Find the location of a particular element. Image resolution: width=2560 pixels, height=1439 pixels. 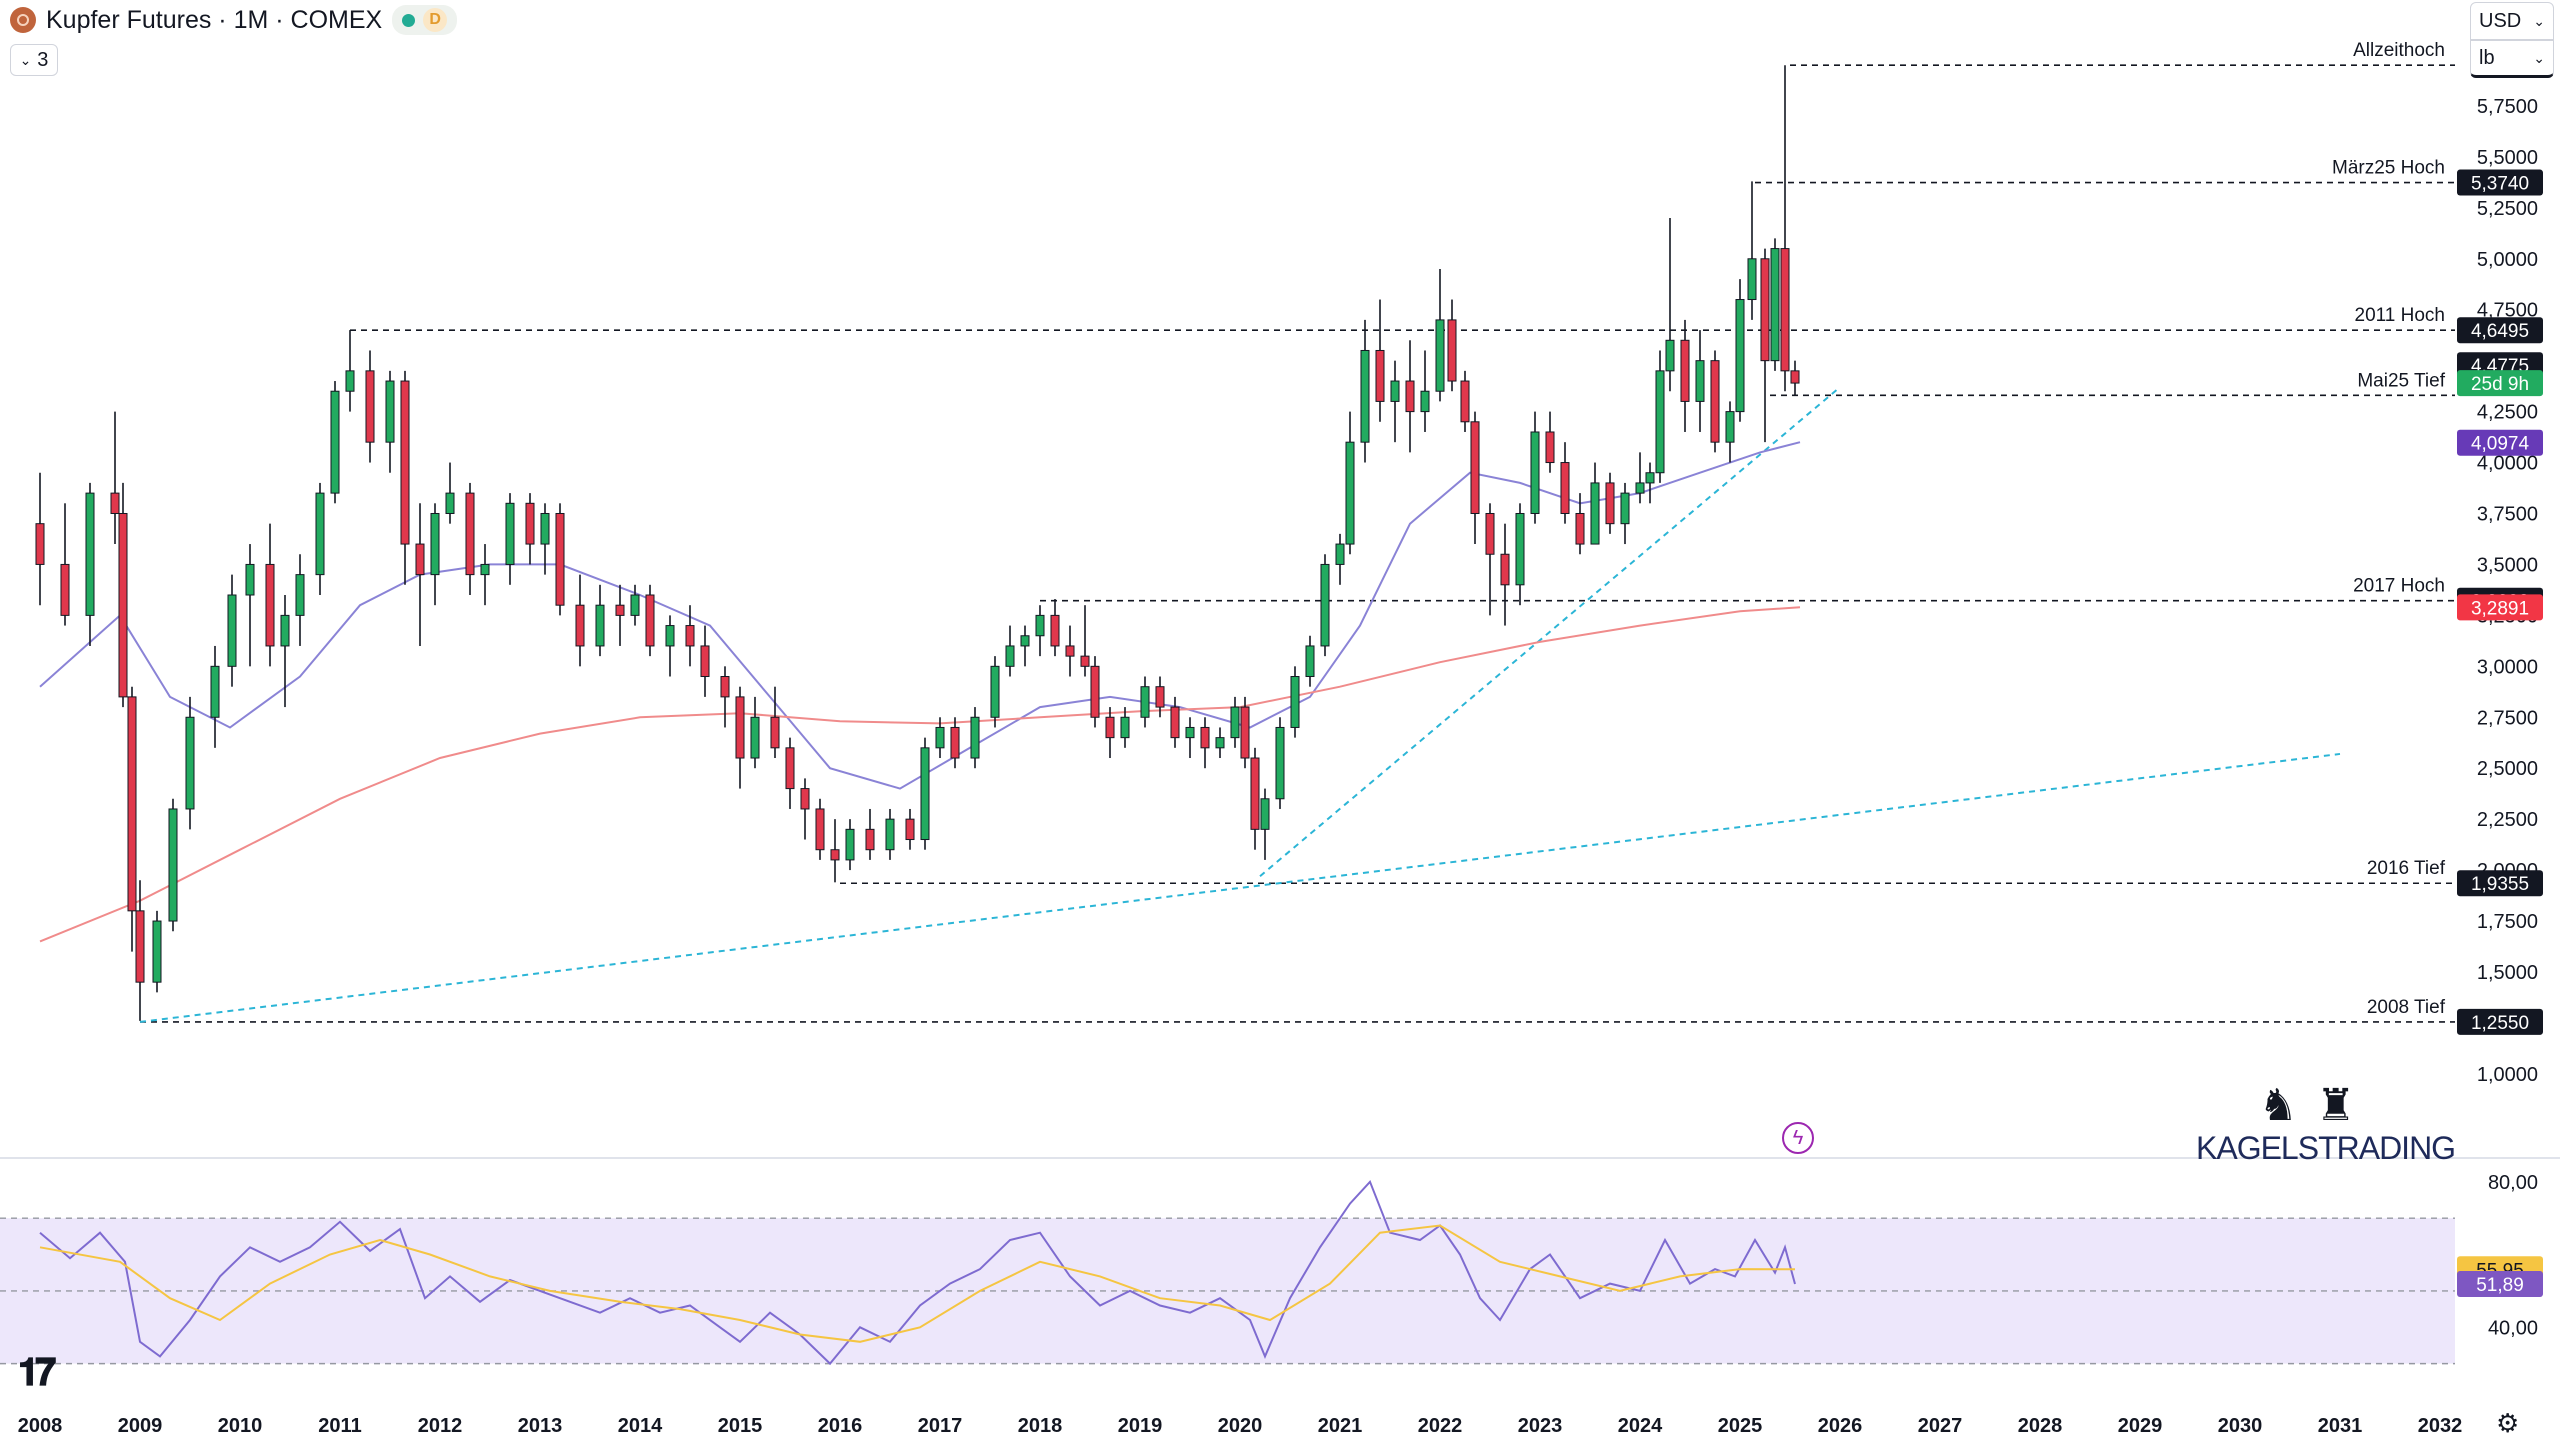

rsi-pane is located at coordinates (1227, 1272).